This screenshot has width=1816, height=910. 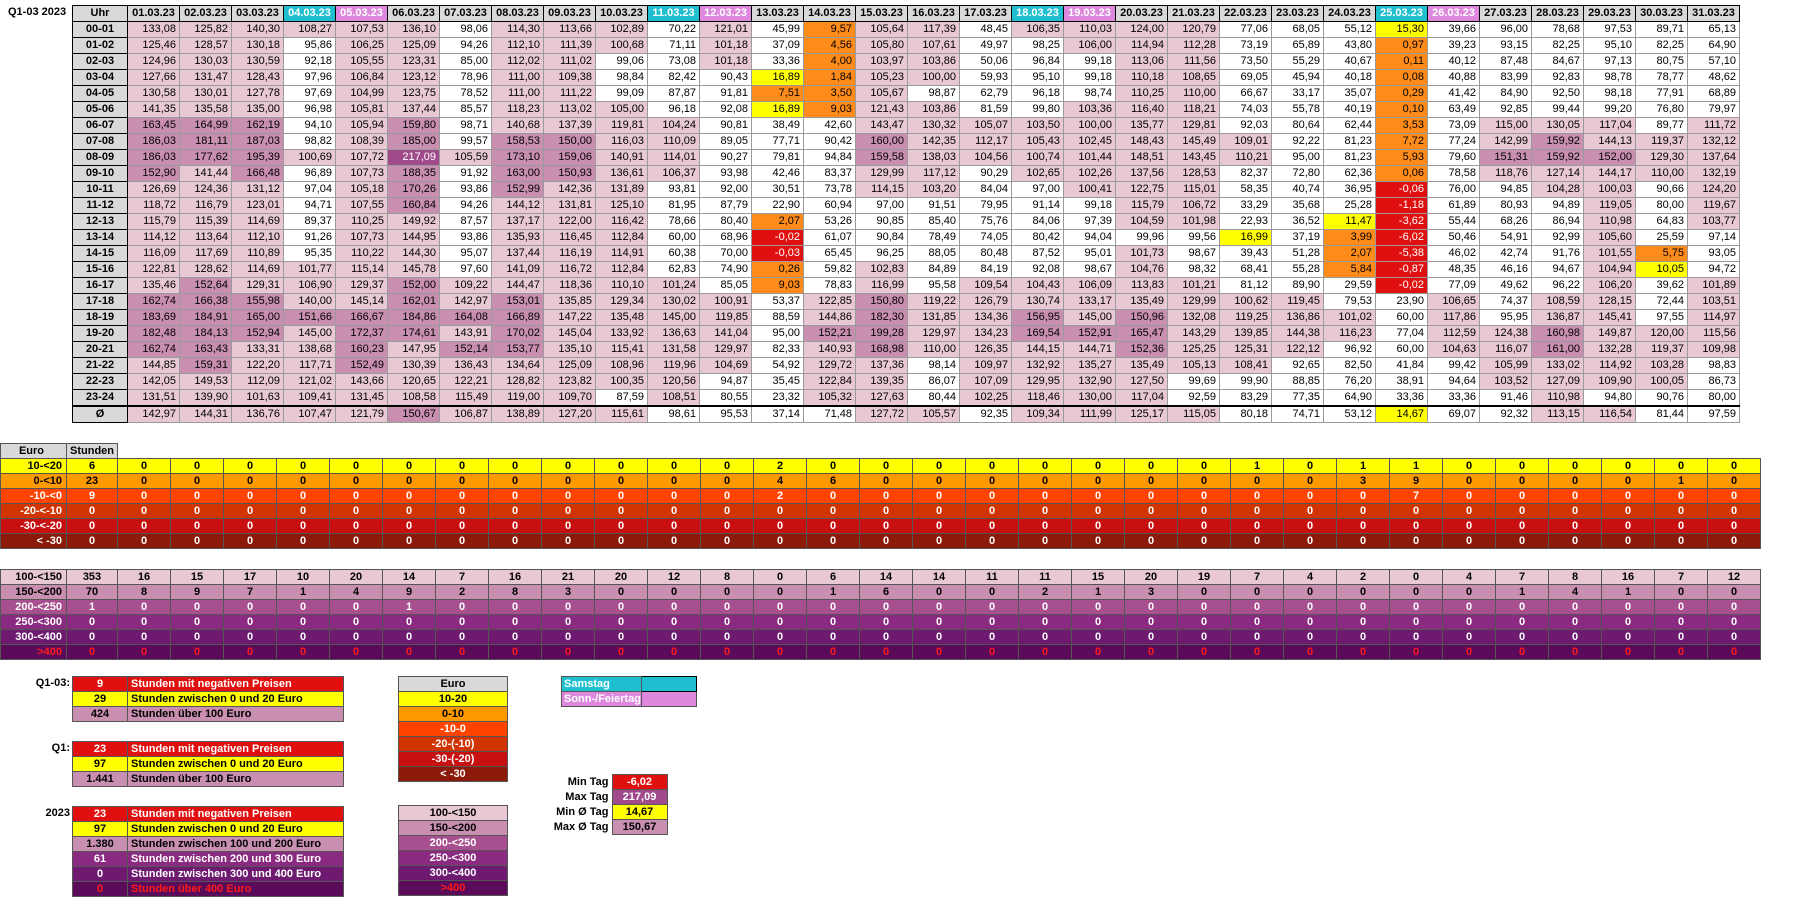 I want to click on price-cell: 105,07, so click(x=985, y=125).